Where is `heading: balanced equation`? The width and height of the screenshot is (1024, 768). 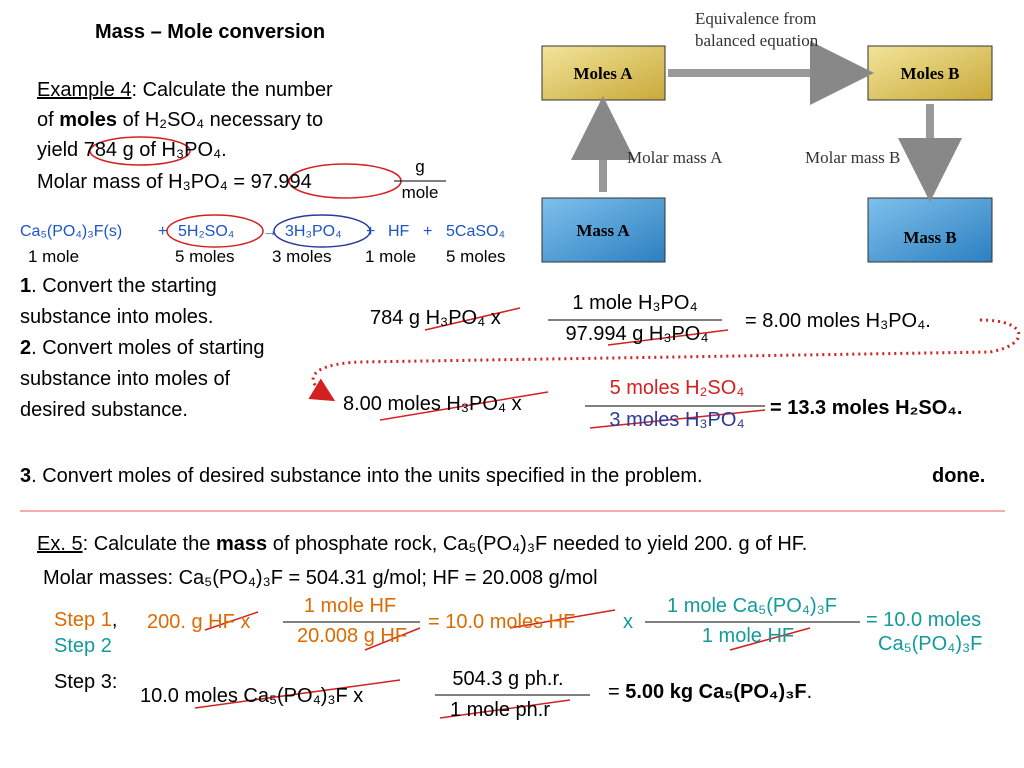 heading: balanced equation is located at coordinates (757, 40).